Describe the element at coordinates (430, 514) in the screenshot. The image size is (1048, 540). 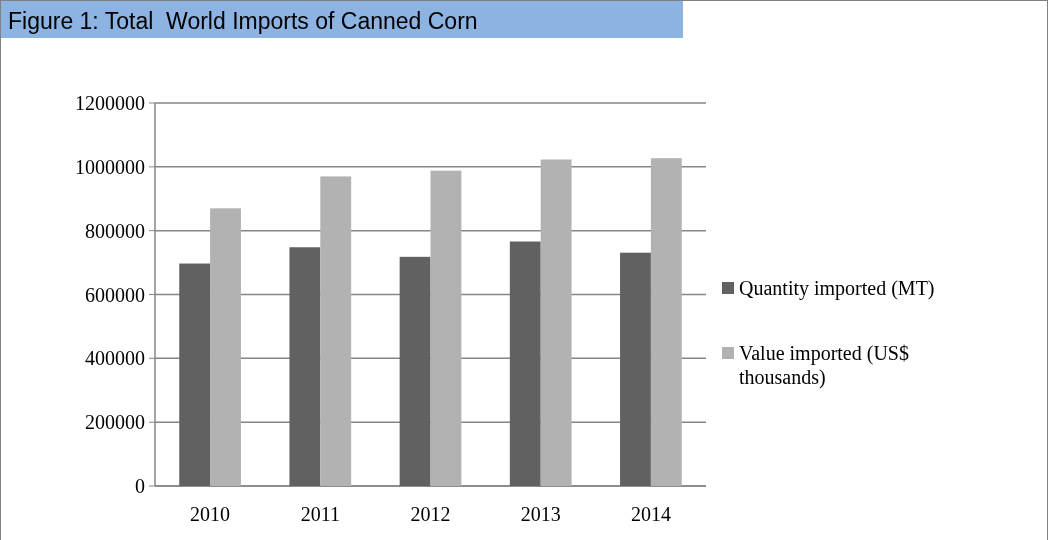
I see `x-tick-label: 2012` at that location.